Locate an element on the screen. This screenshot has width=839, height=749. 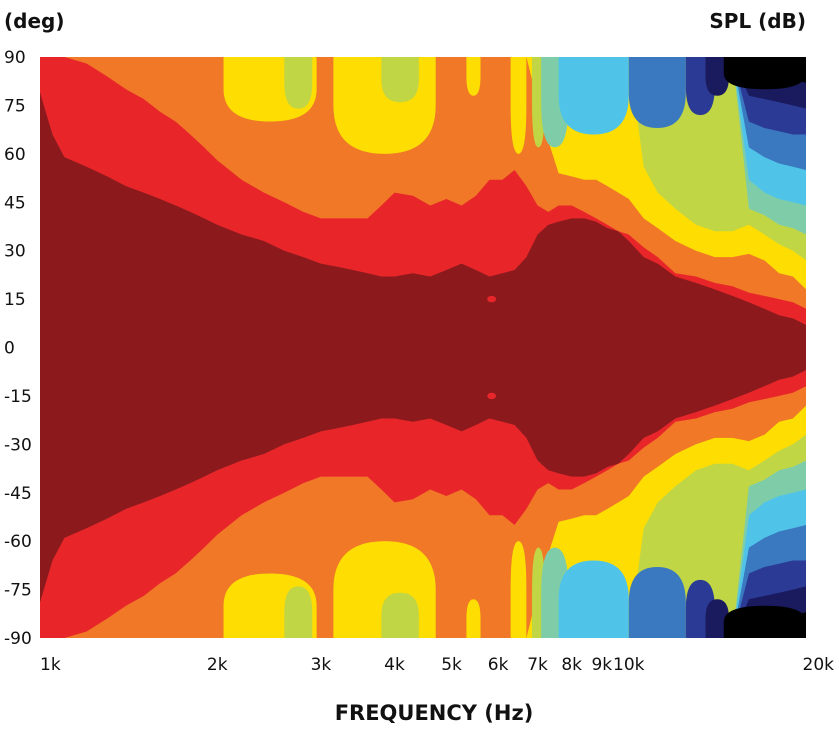
x-tick-label: 3k is located at coordinates (321, 665).